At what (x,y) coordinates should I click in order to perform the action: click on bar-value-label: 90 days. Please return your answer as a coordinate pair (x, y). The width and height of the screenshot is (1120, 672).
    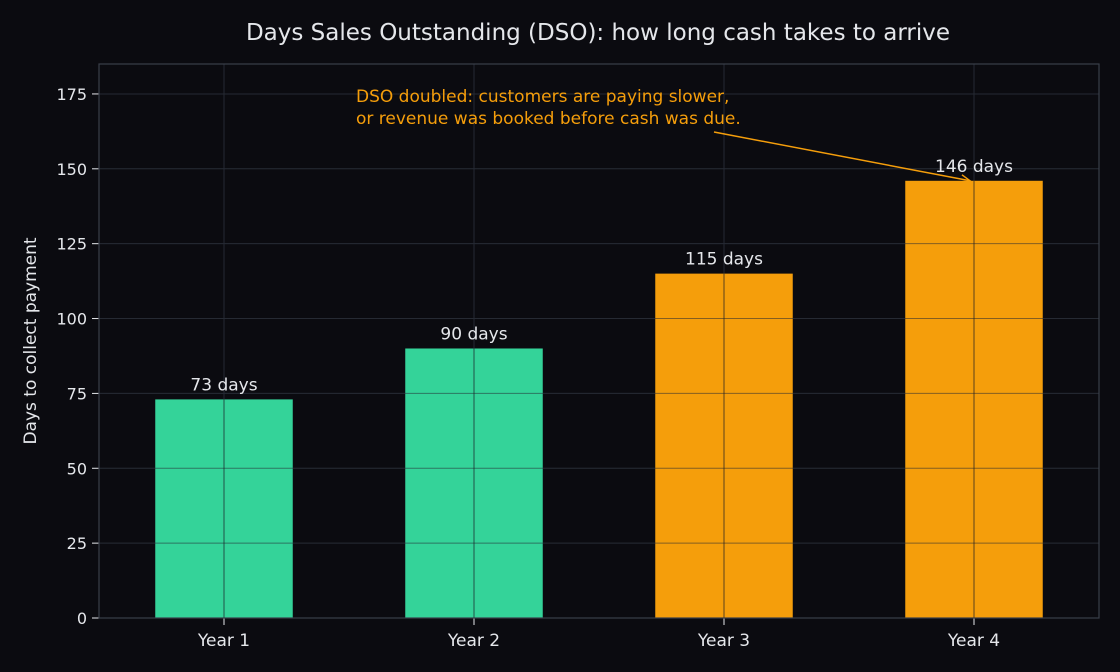
    Looking at the image, I should click on (473, 334).